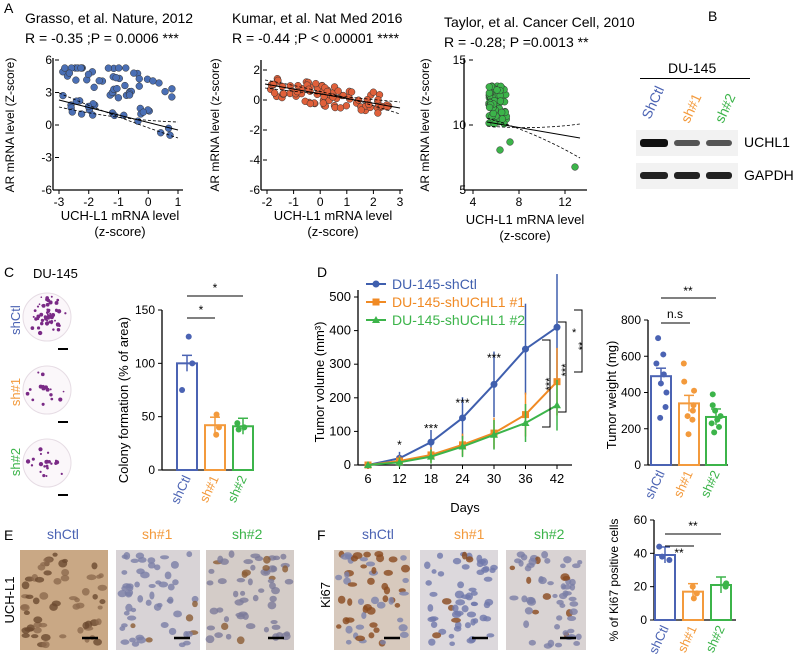  Describe the element at coordinates (675, 314) in the screenshot. I see `weight-sig-1: n.s` at that location.